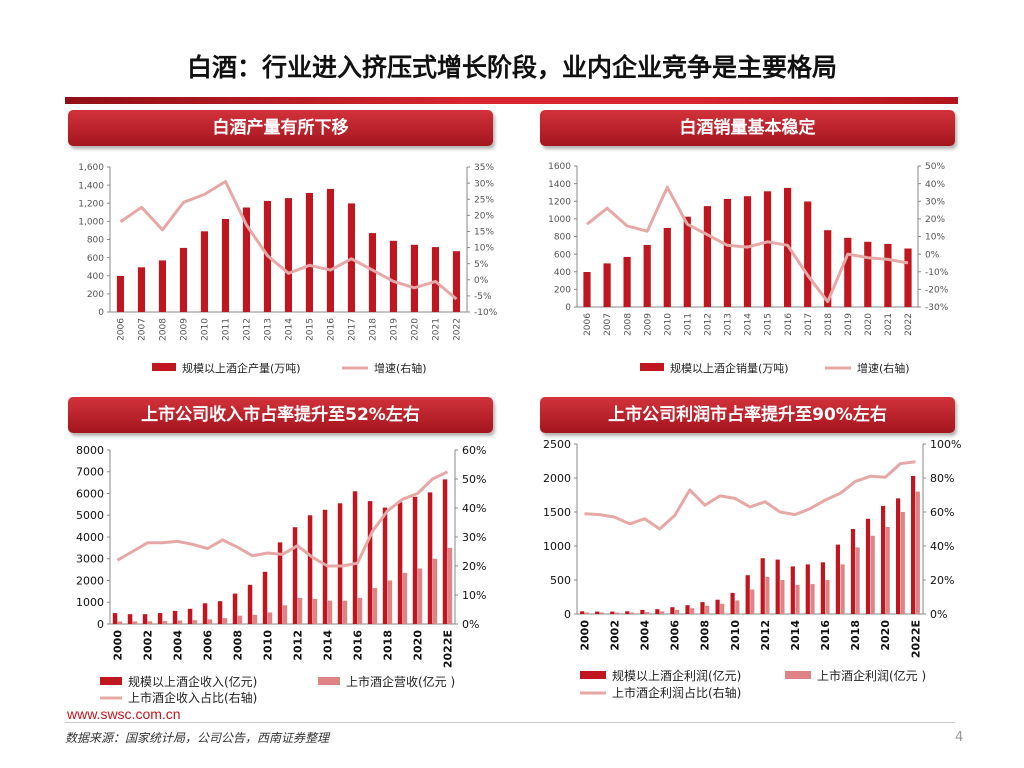  What do you see at coordinates (481, 265) in the screenshot?
I see `y2-tick-label: 5%` at bounding box center [481, 265].